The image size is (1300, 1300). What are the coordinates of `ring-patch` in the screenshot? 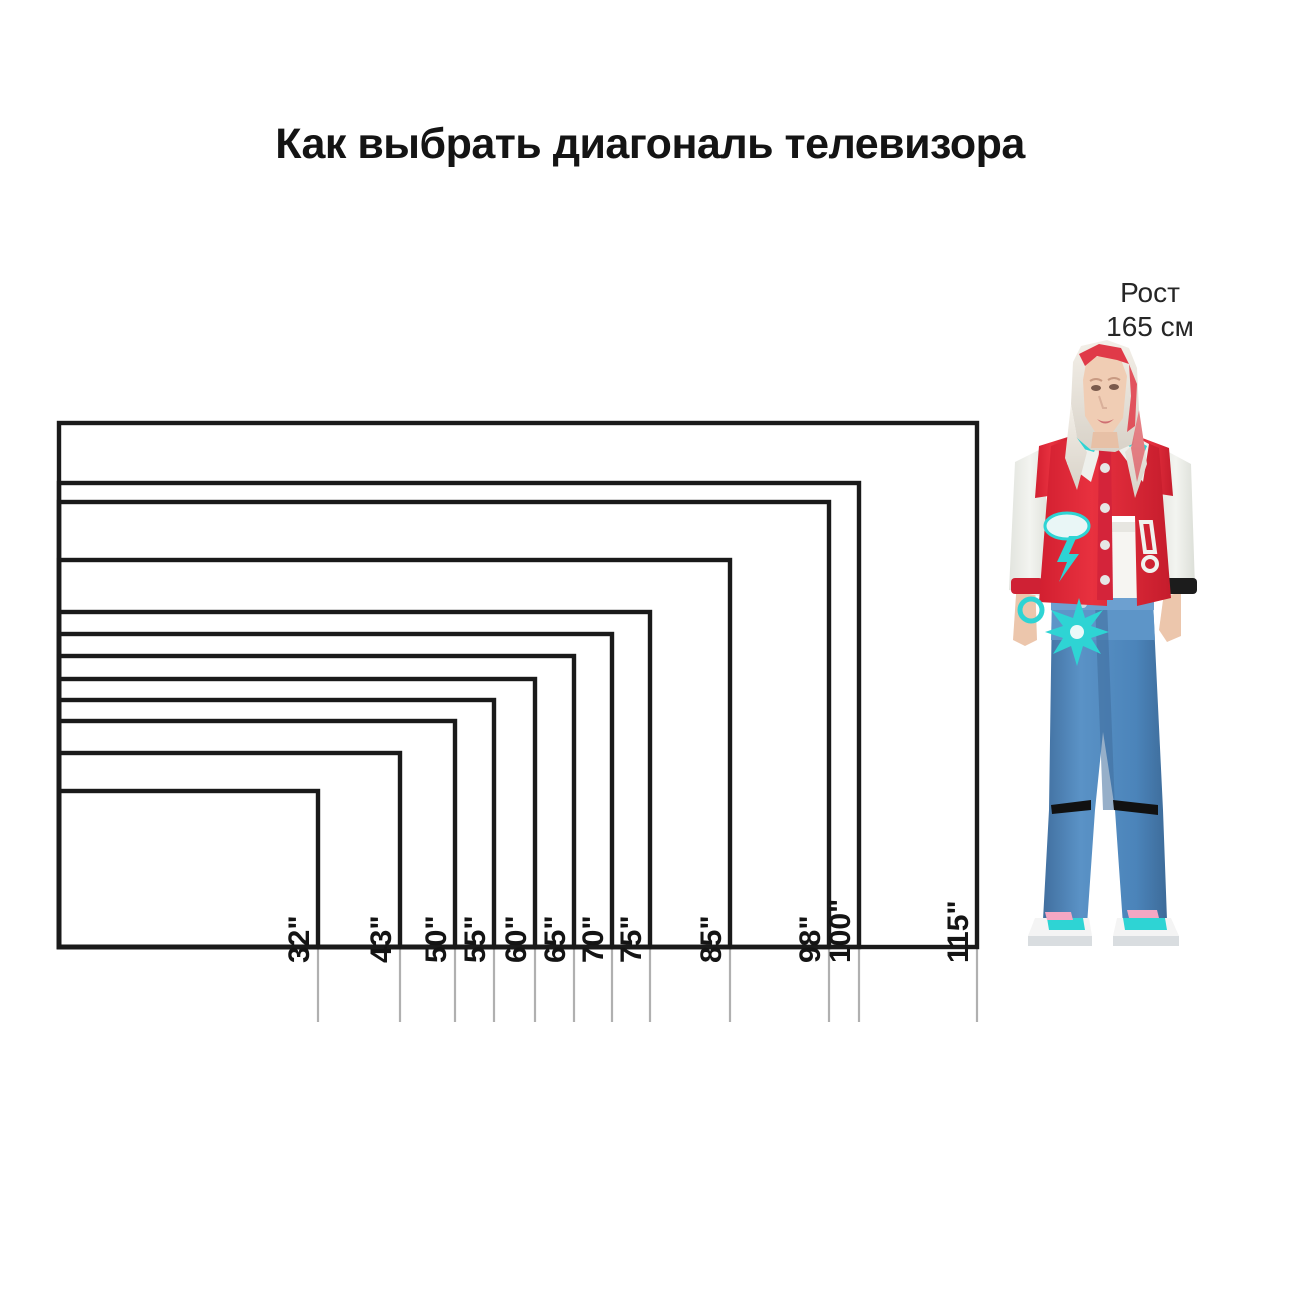 It's located at (1031, 610).